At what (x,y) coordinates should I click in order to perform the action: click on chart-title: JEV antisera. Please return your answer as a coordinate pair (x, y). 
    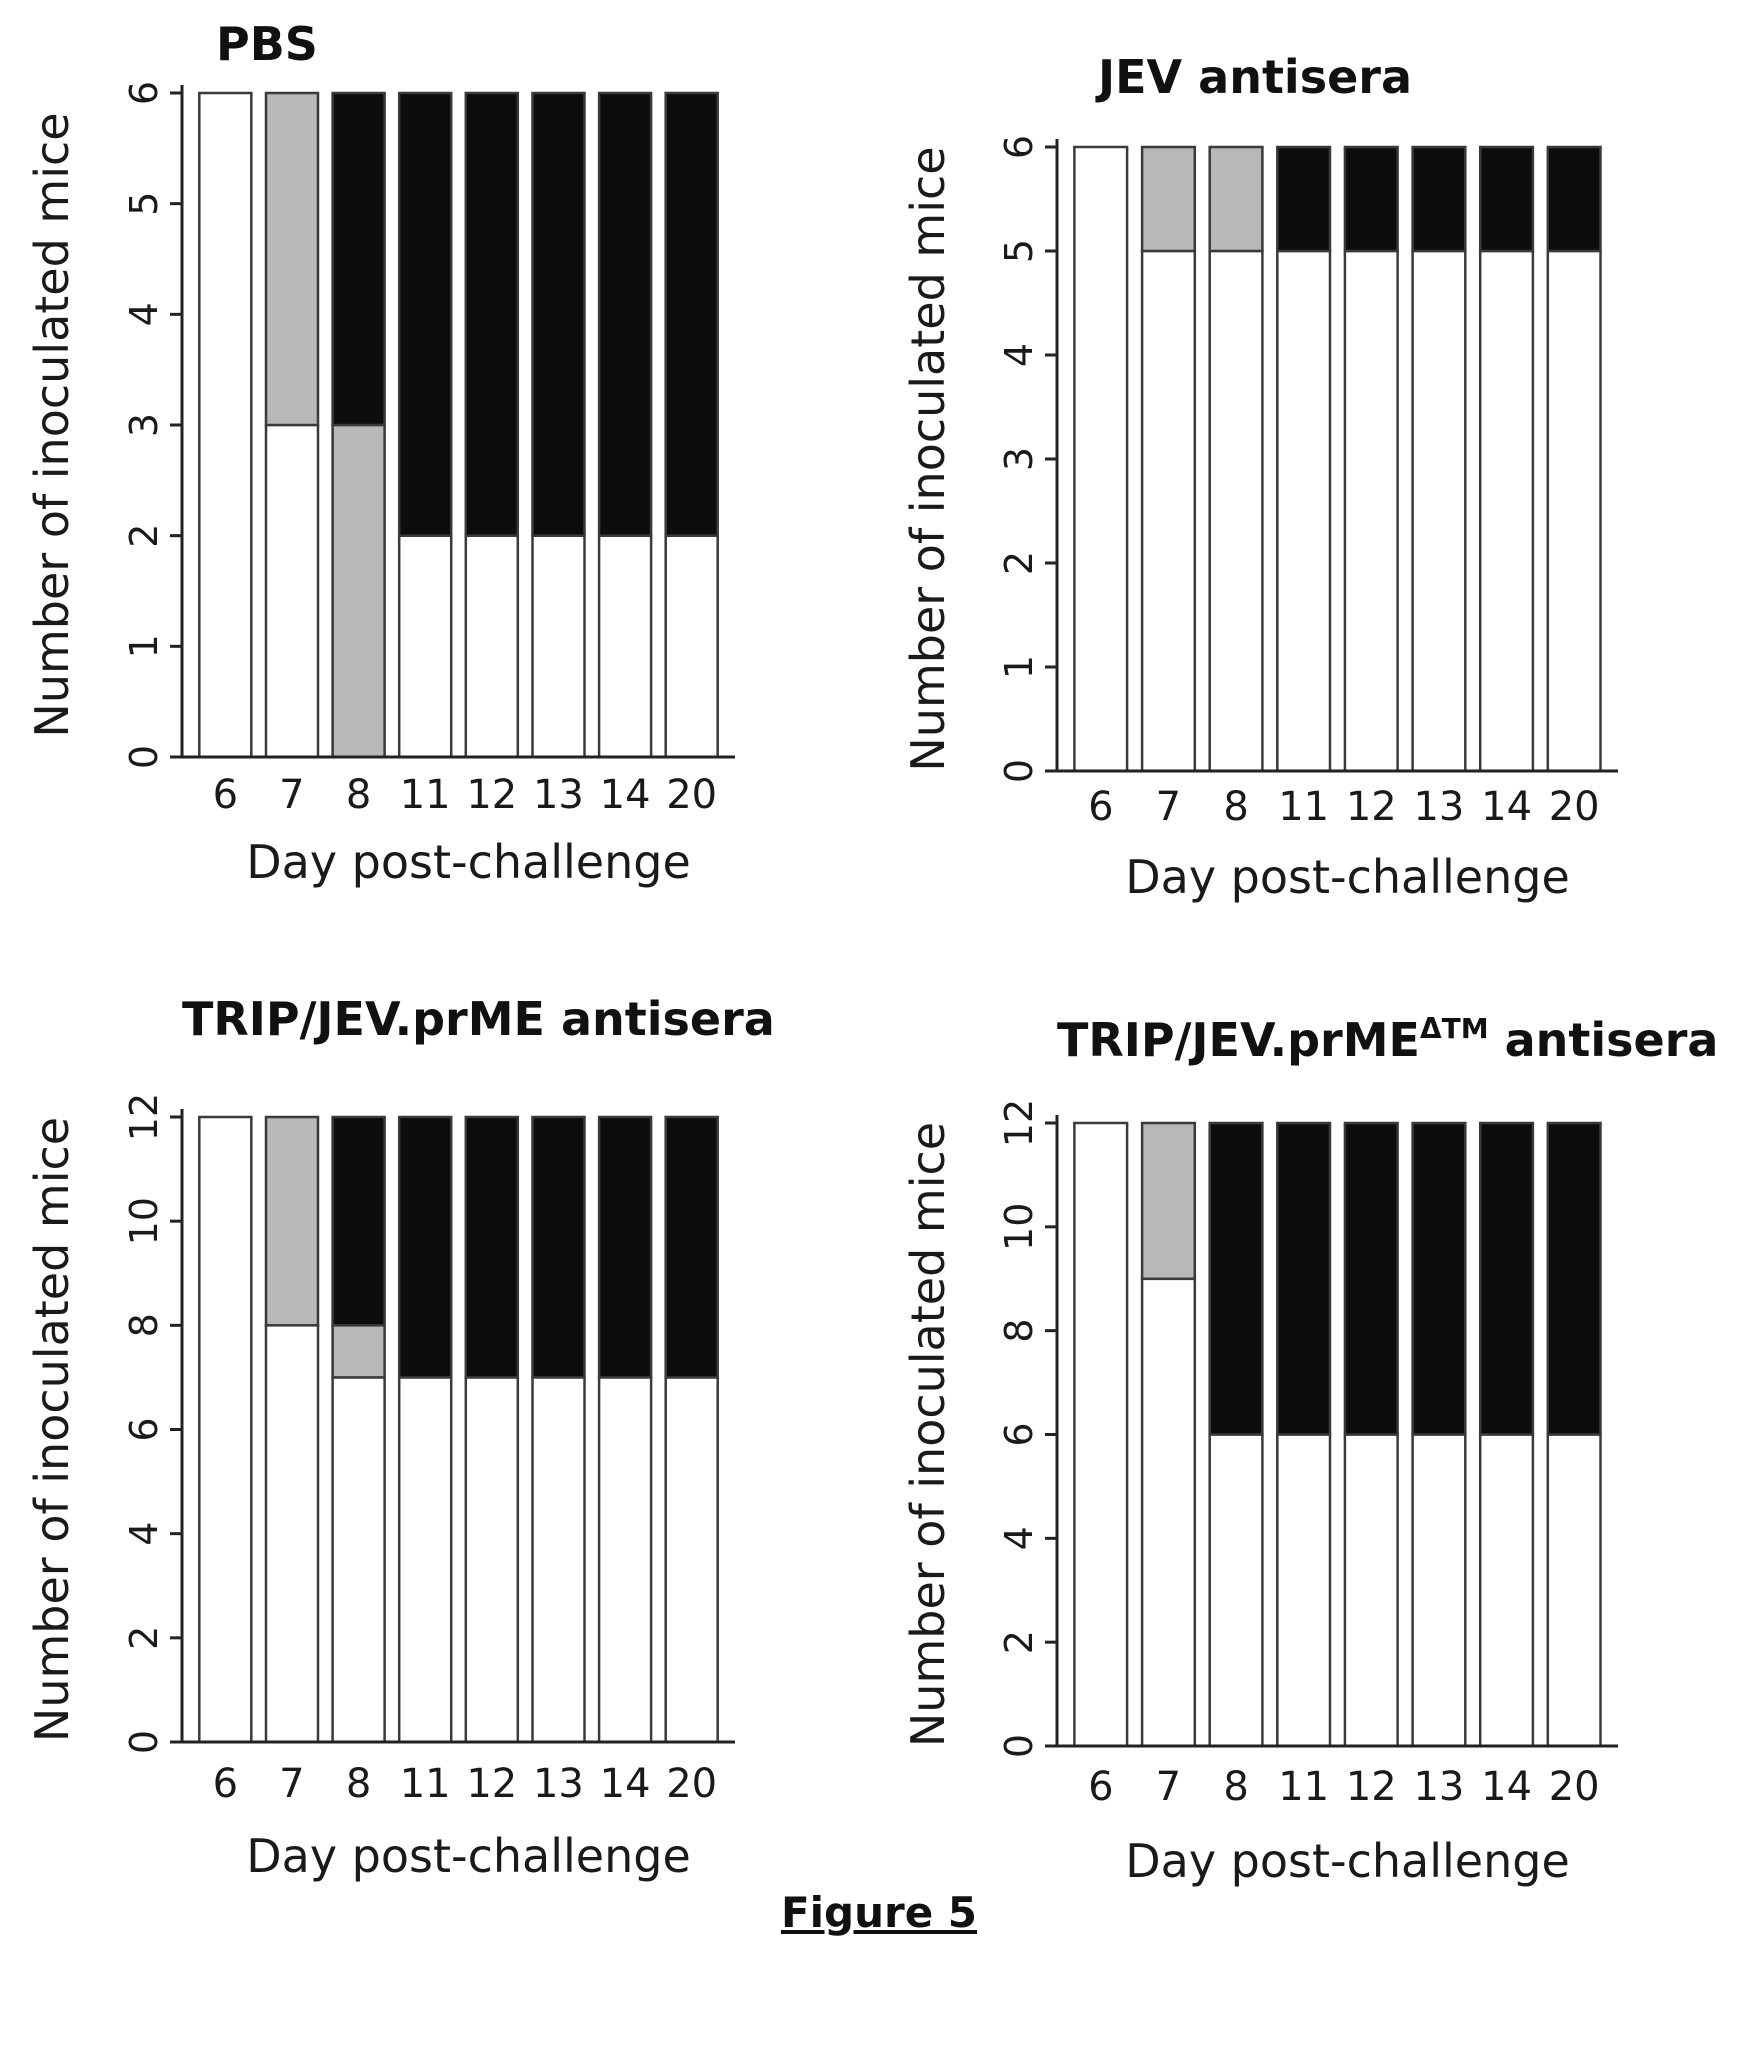
    Looking at the image, I should click on (1253, 77).